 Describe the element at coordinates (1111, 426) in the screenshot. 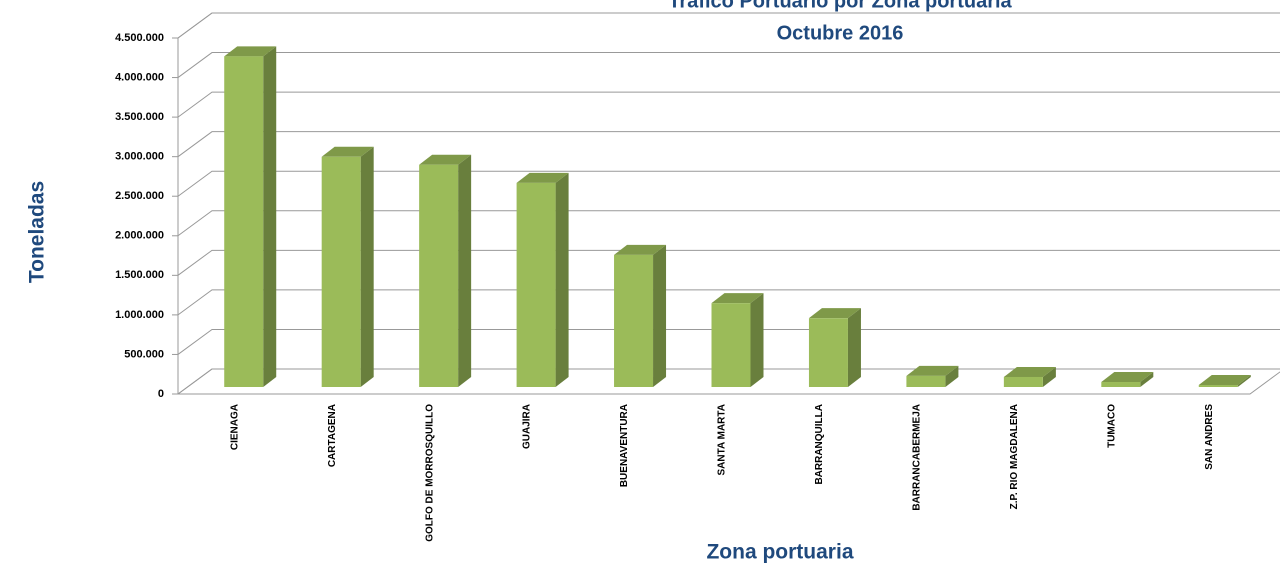

I see `x-tick-label: TUMACO` at that location.